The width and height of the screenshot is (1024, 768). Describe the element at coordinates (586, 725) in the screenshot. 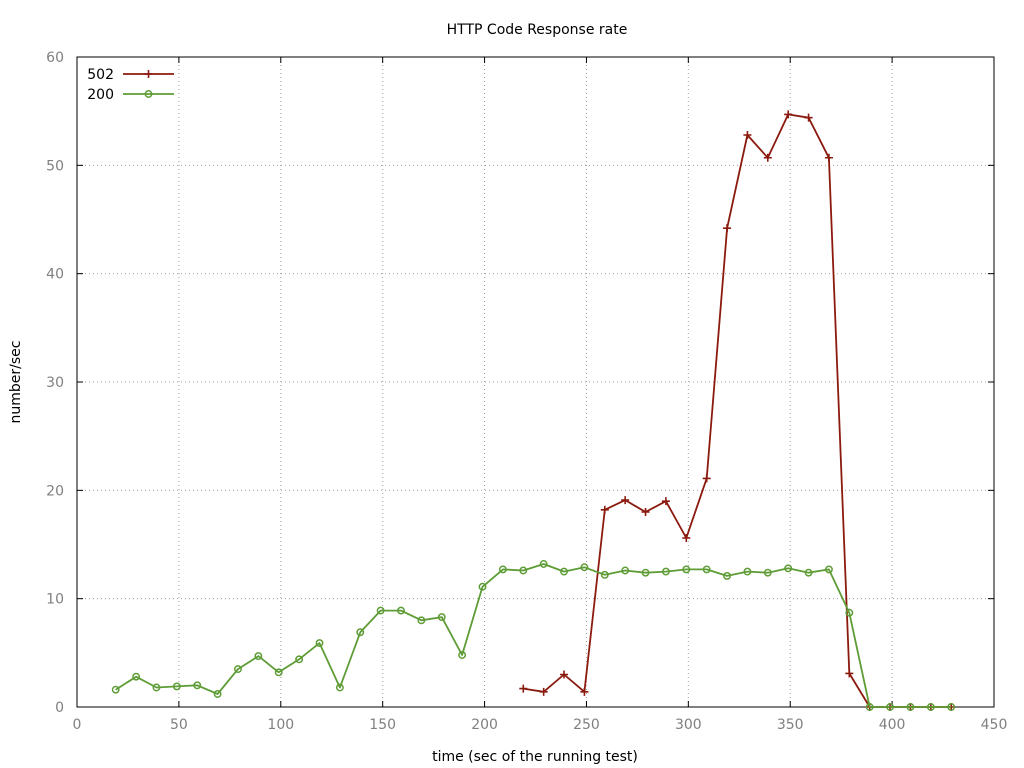

I see `x-tick-label: 250` at that location.